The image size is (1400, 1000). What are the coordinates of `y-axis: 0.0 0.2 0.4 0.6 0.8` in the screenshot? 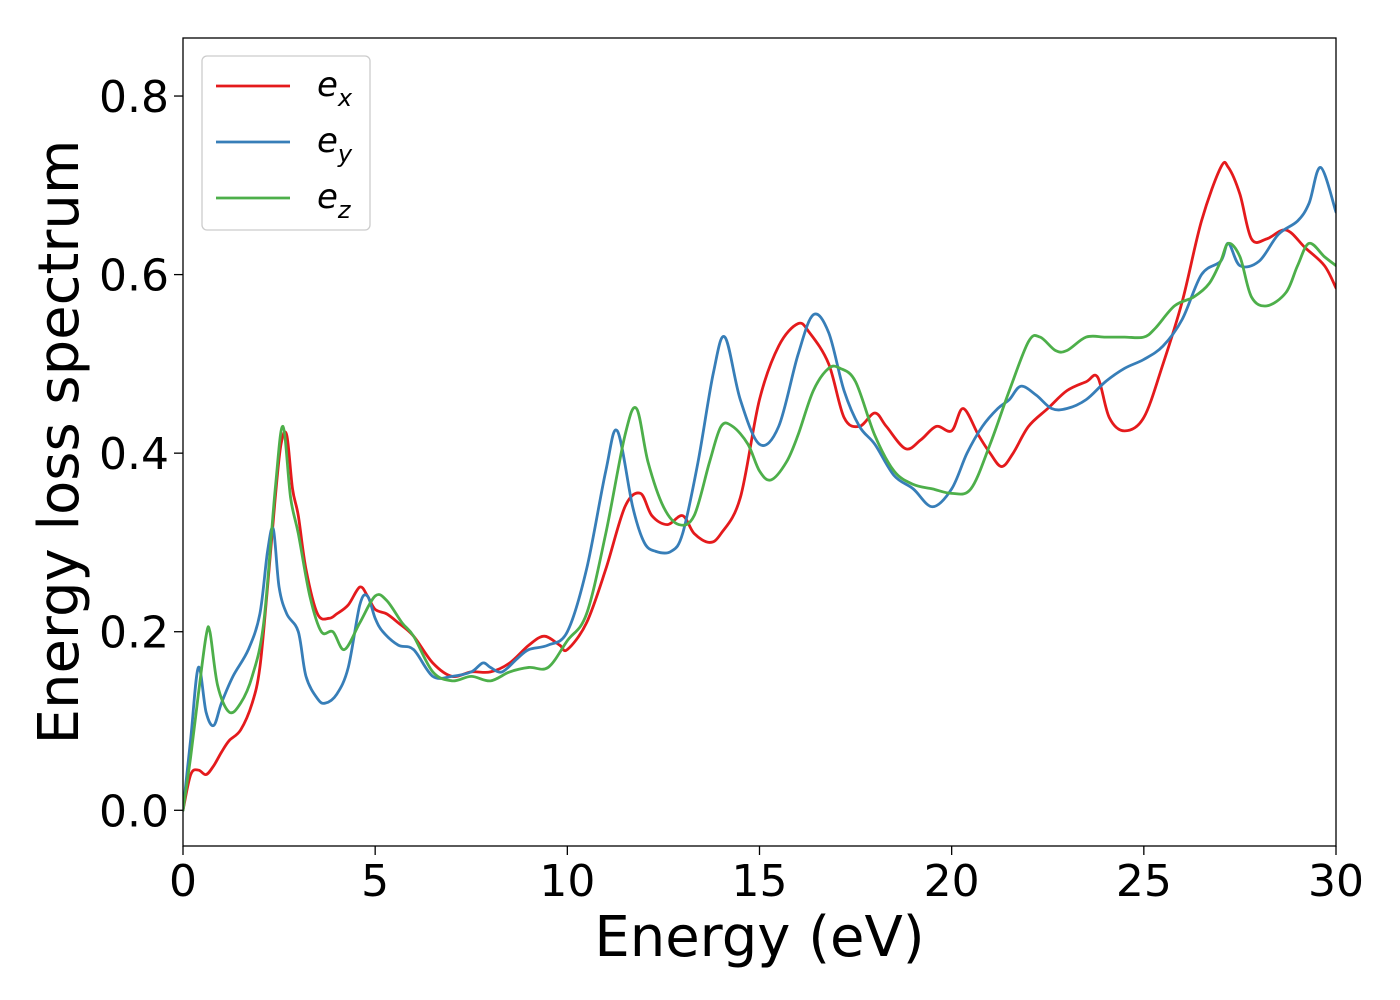 It's located at (141, 454).